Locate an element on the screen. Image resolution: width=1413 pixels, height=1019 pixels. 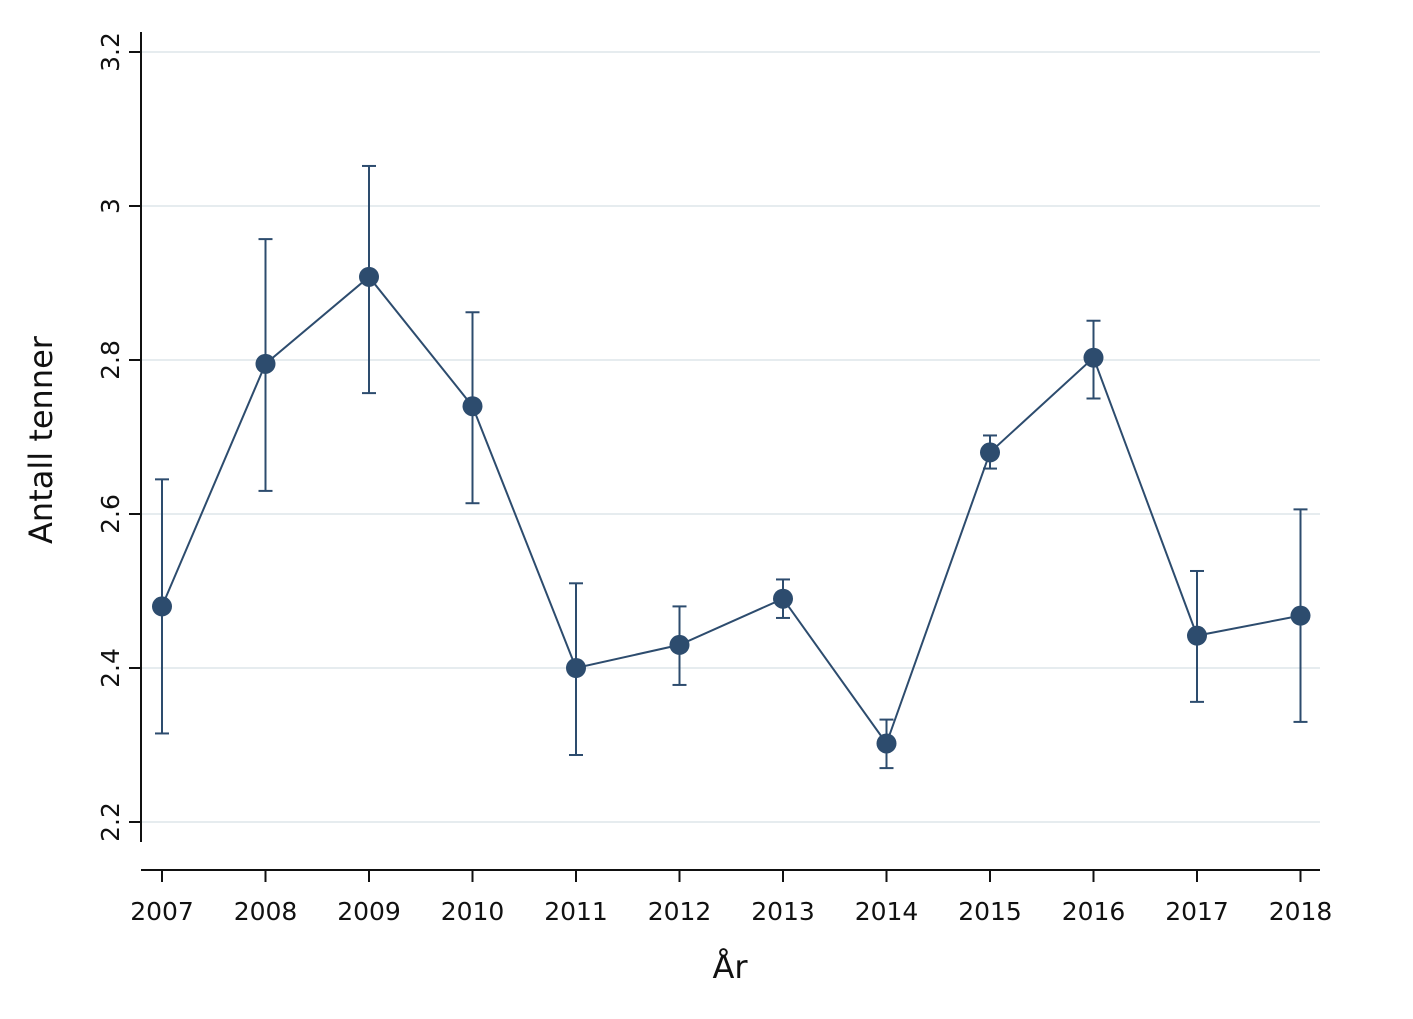
x-tick-label: 2015 is located at coordinates (990, 911).